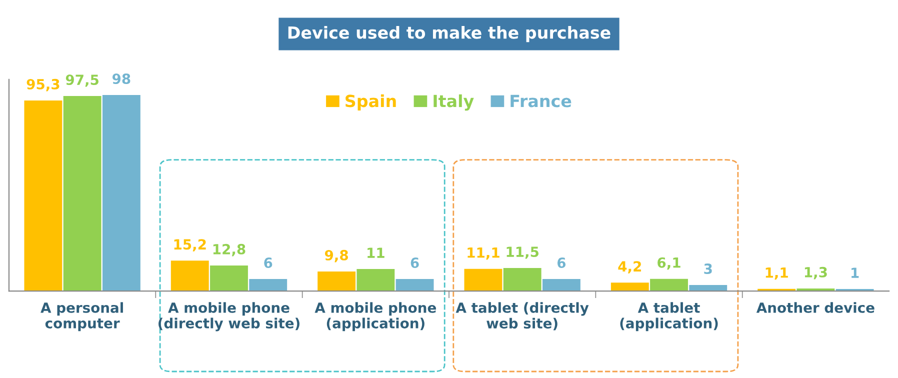  Describe the element at coordinates (229, 317) in the screenshot. I see `x-tick-label: A mobile phone (directly web site)` at that location.